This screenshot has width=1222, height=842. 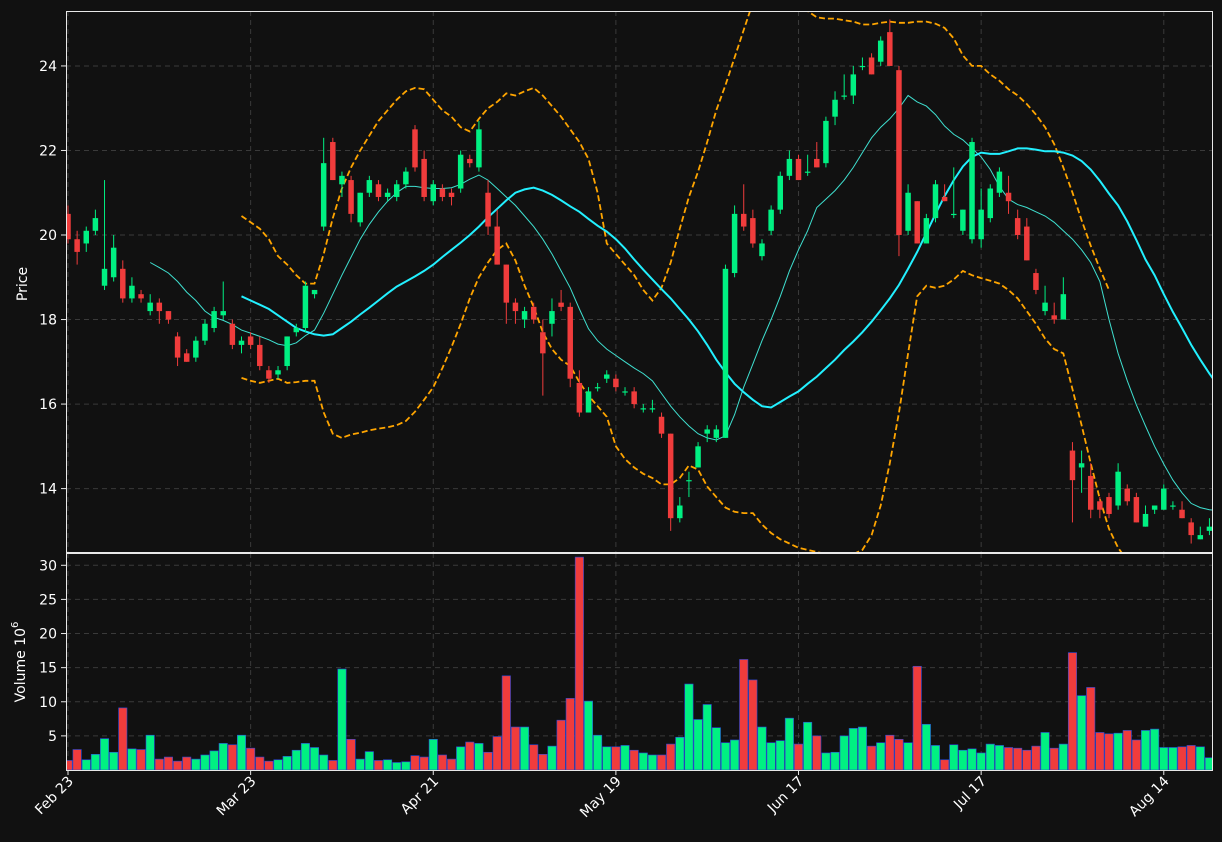 I want to click on price-tick-label: 24, so click(x=48, y=67).